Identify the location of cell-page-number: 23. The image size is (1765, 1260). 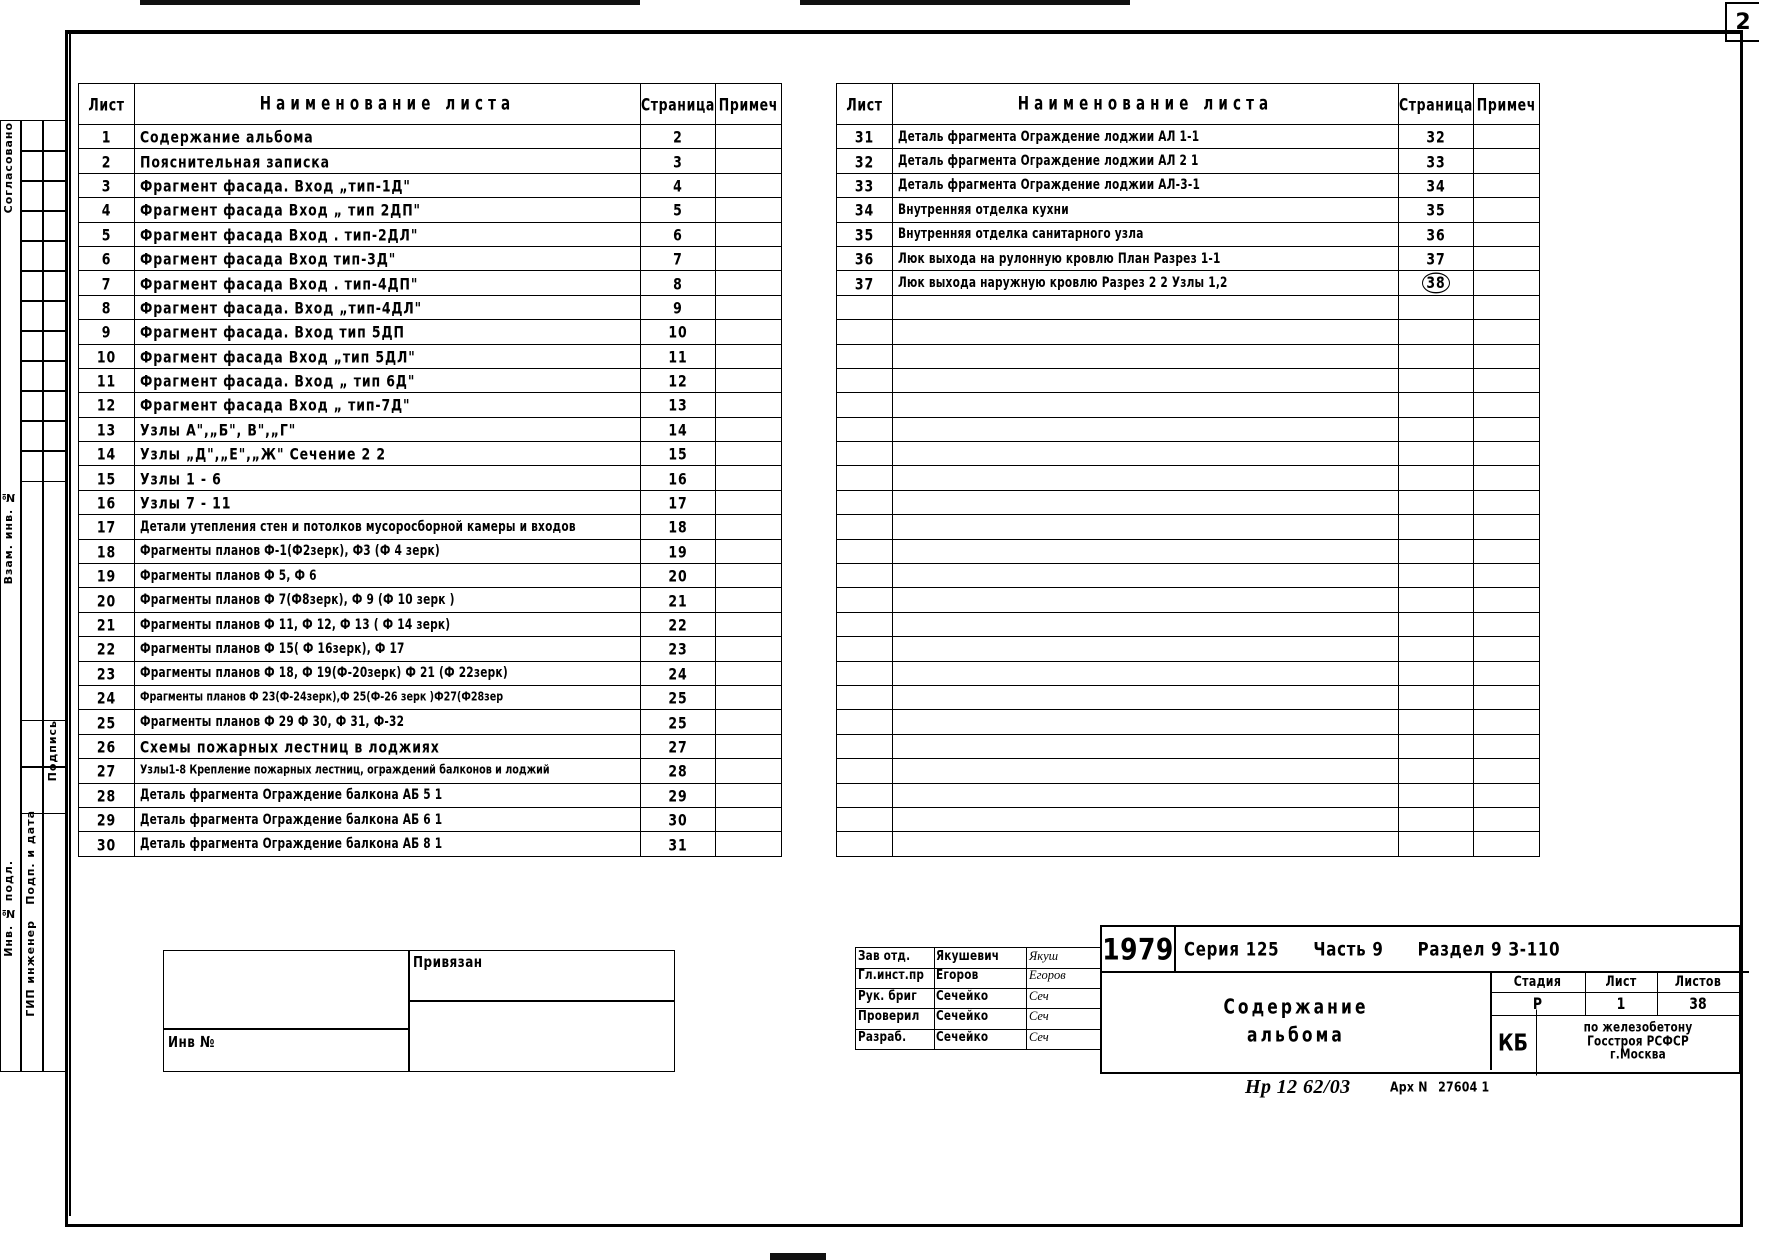
(678, 649).